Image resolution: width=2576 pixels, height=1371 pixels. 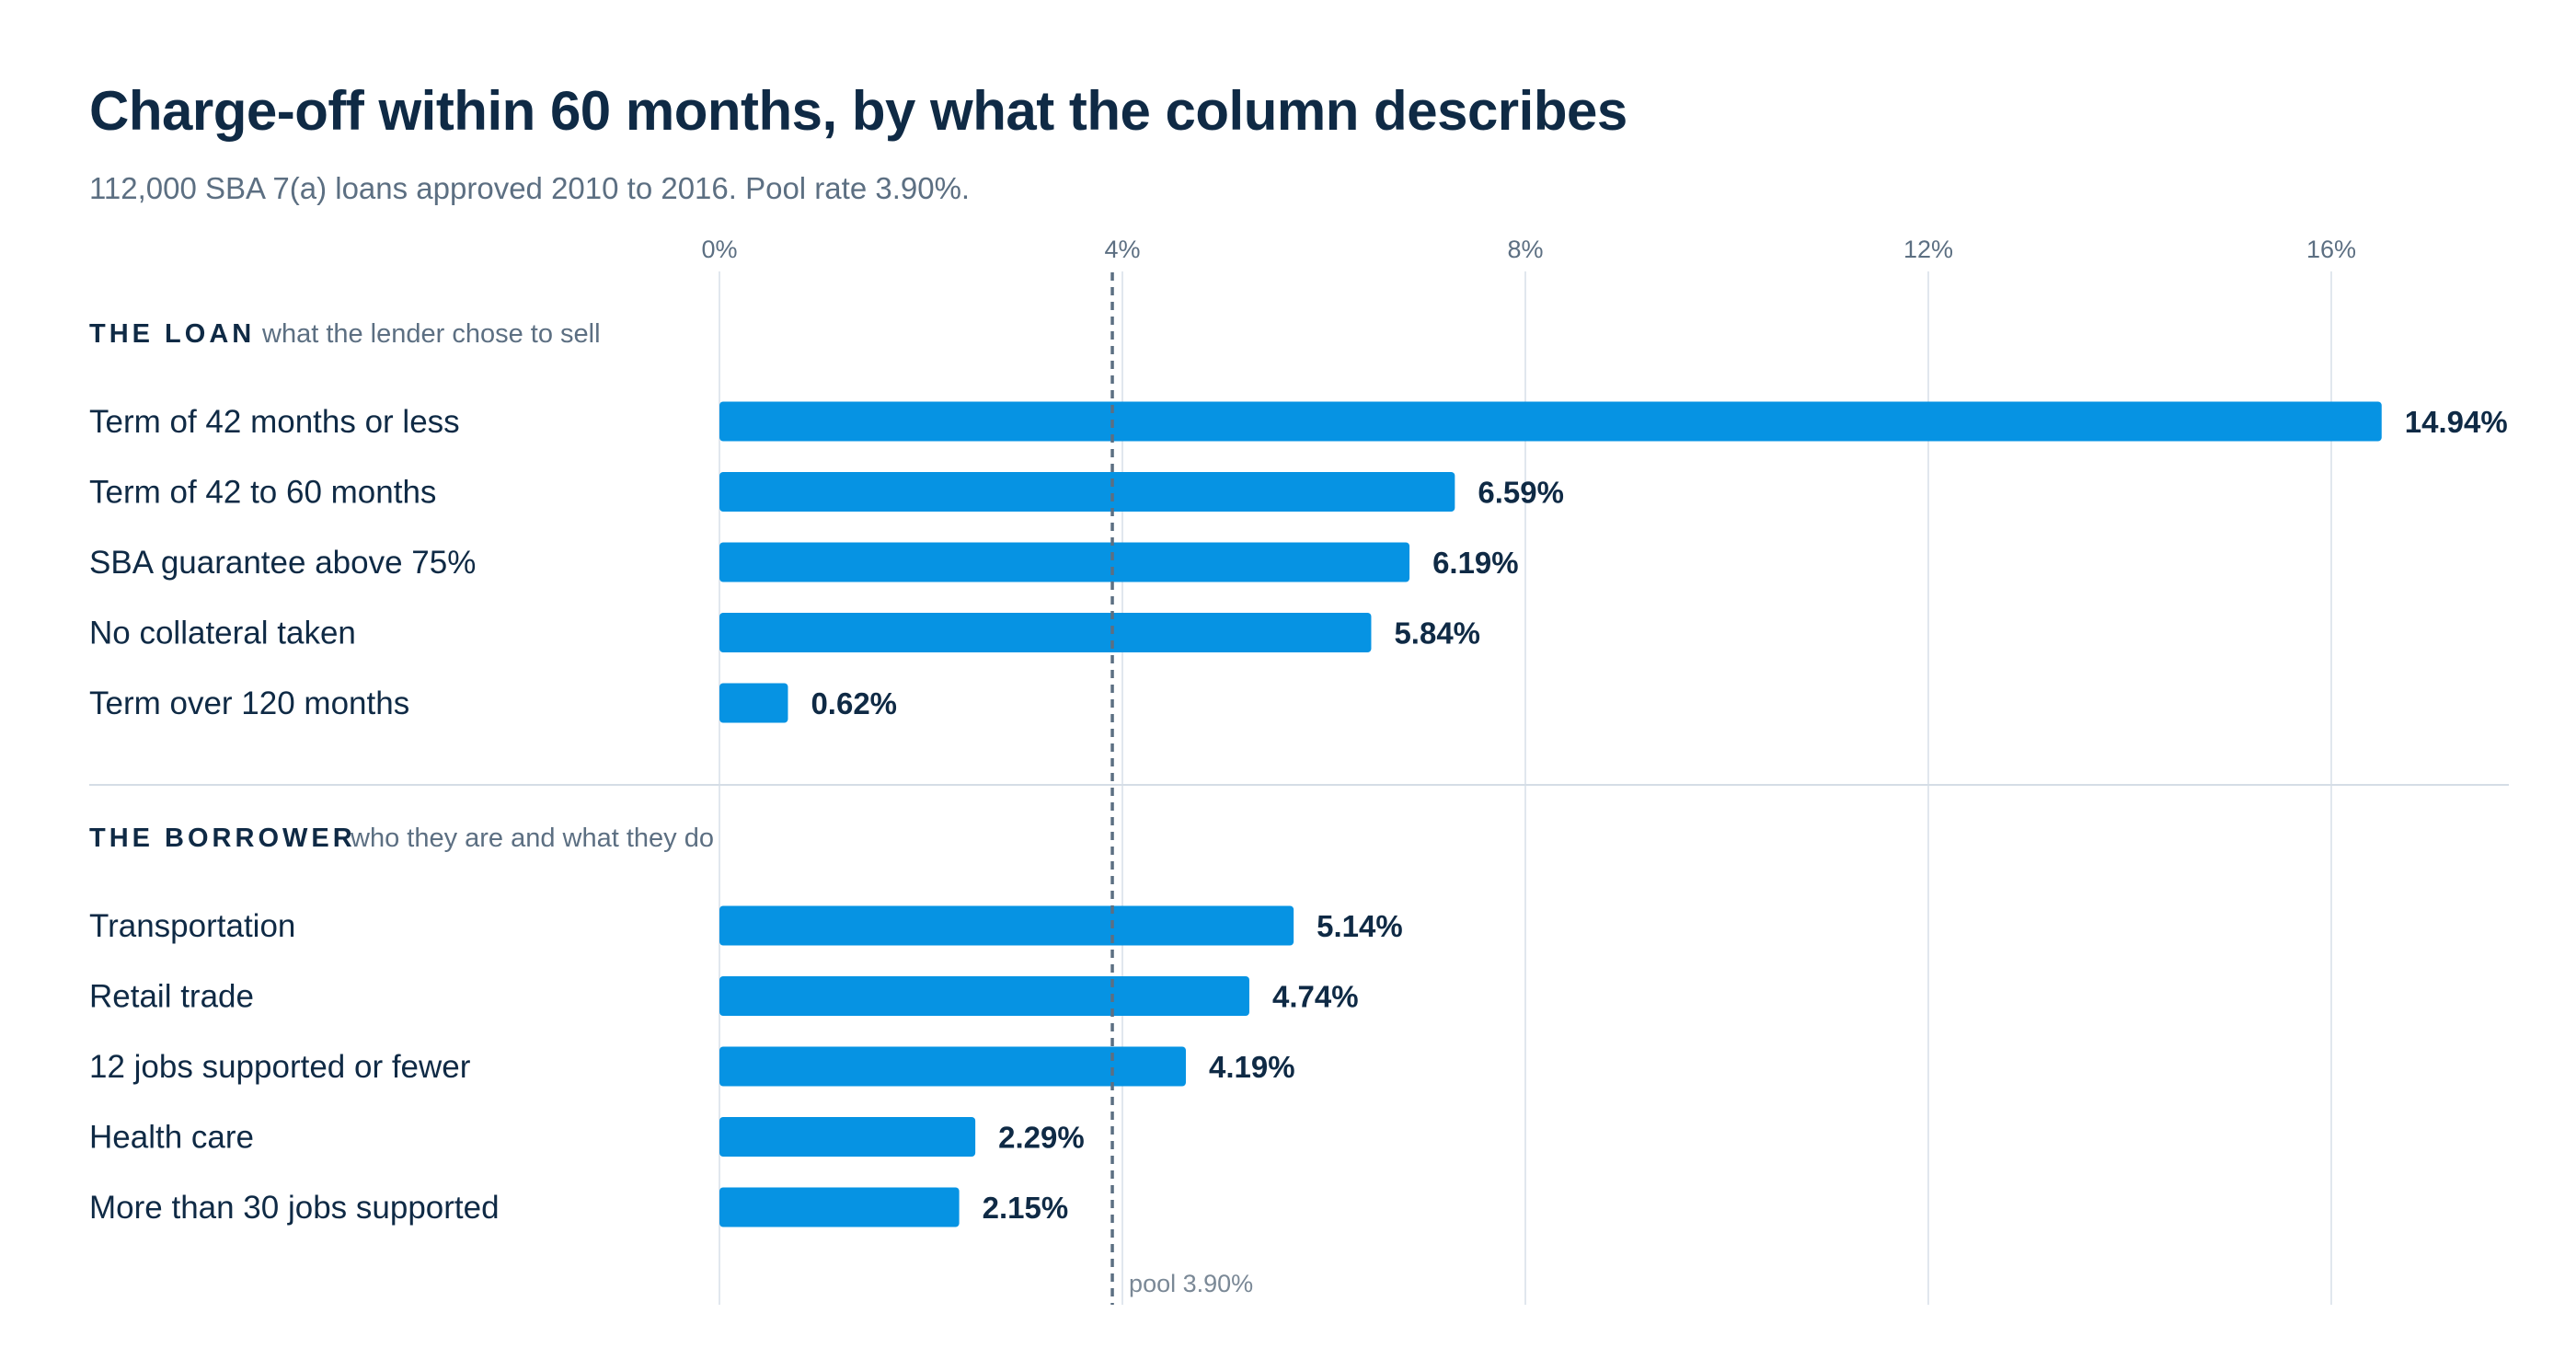 What do you see at coordinates (2331, 249) in the screenshot?
I see `x-tick-label: 16%` at bounding box center [2331, 249].